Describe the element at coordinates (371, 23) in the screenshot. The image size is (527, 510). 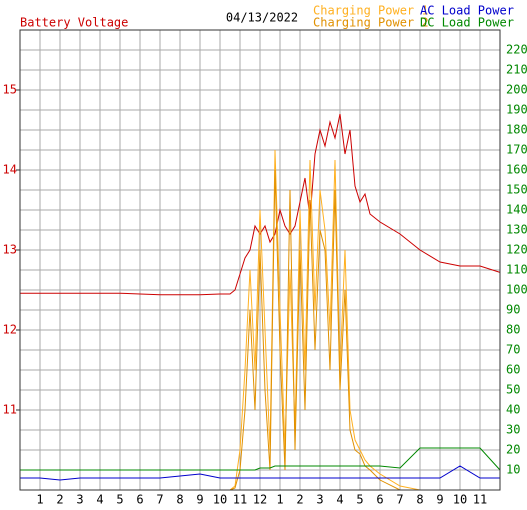
I see `legend-entry: Charging Power 2` at that location.